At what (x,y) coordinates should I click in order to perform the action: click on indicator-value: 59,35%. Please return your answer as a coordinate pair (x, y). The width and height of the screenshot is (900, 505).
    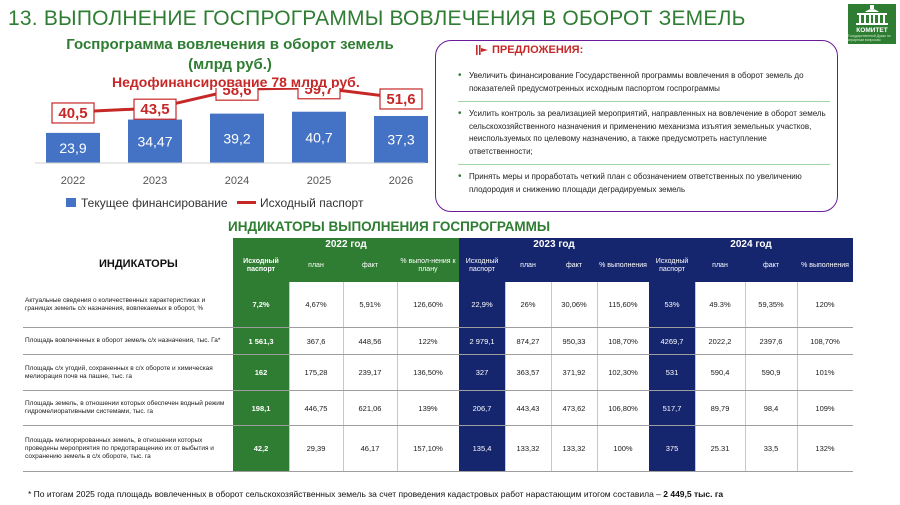
    Looking at the image, I should click on (771, 304).